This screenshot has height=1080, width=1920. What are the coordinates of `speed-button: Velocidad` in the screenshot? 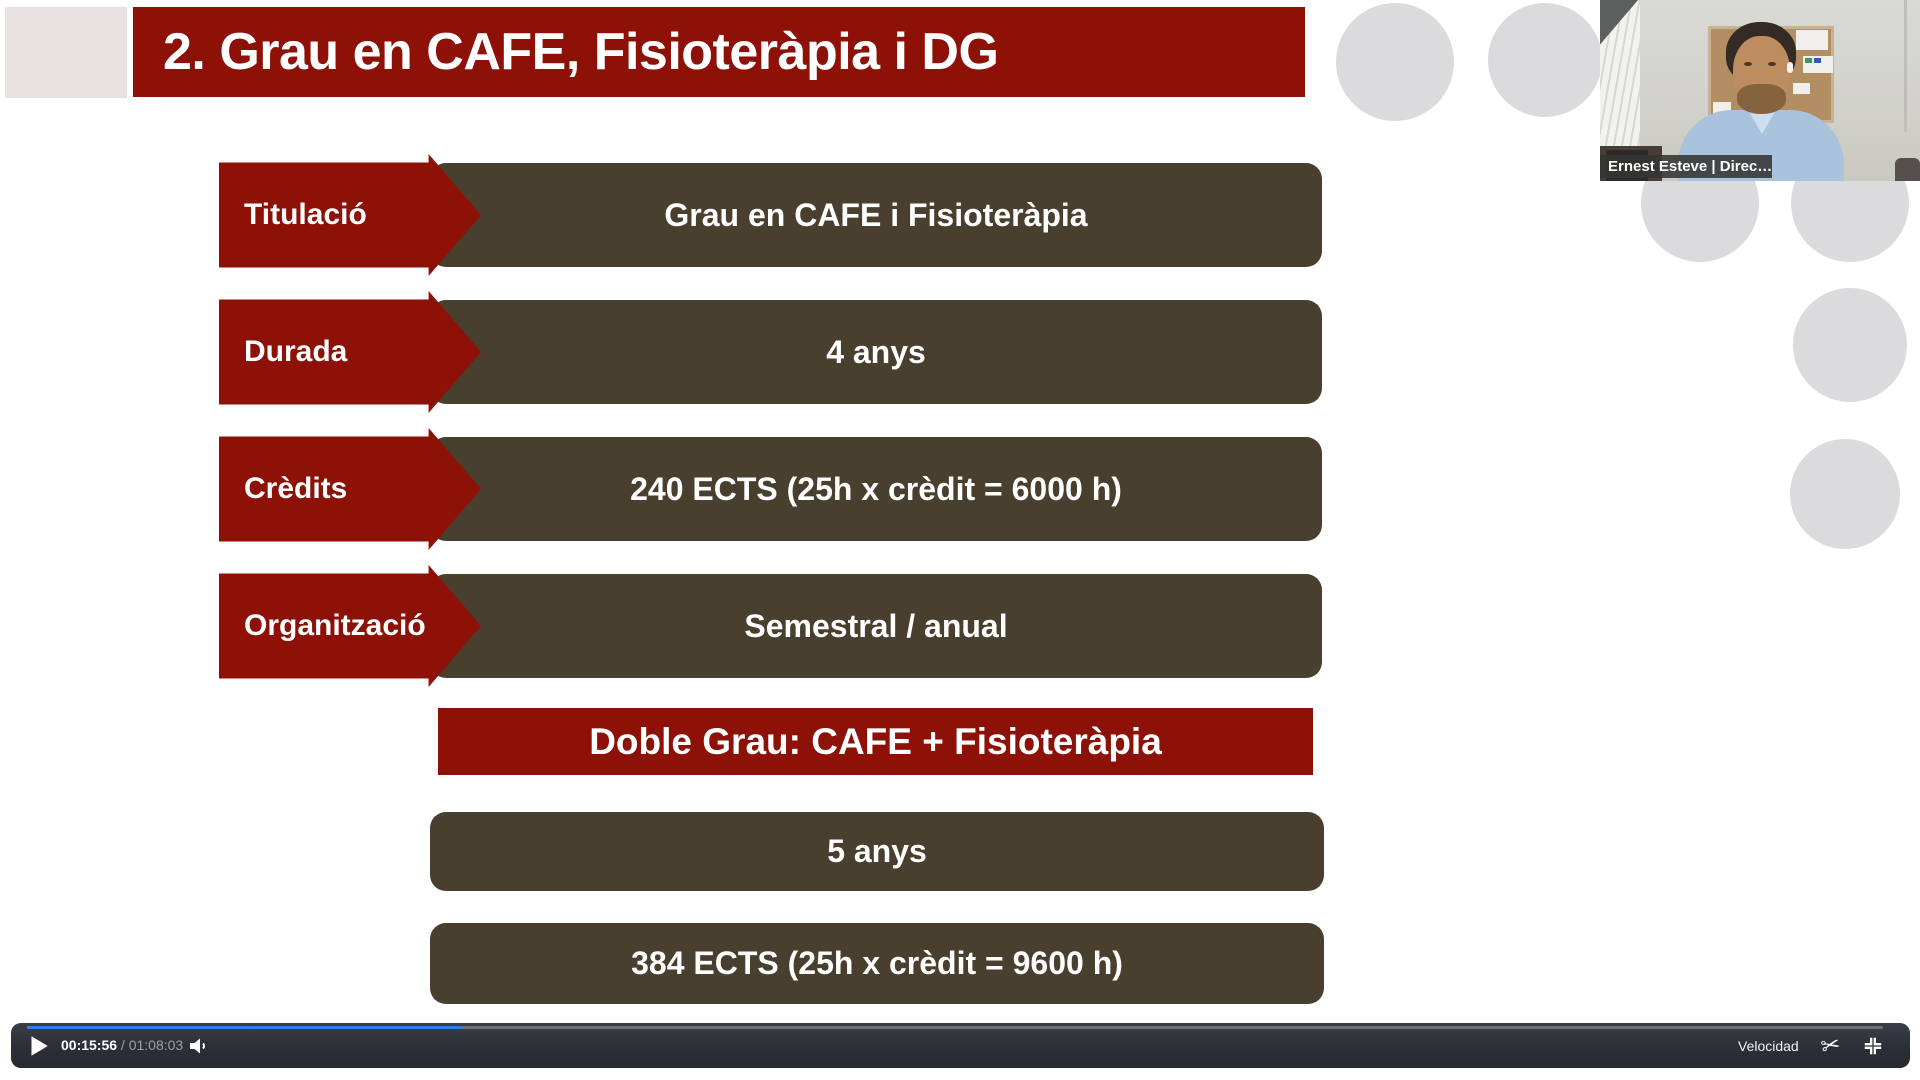 It's located at (1768, 1045).